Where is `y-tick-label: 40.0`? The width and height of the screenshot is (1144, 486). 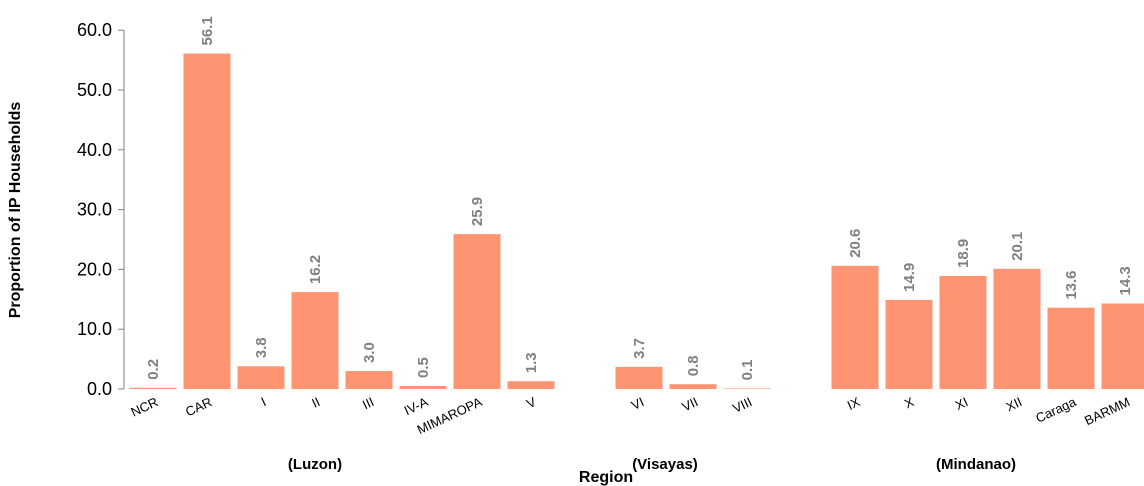 y-tick-label: 40.0 is located at coordinates (94, 150).